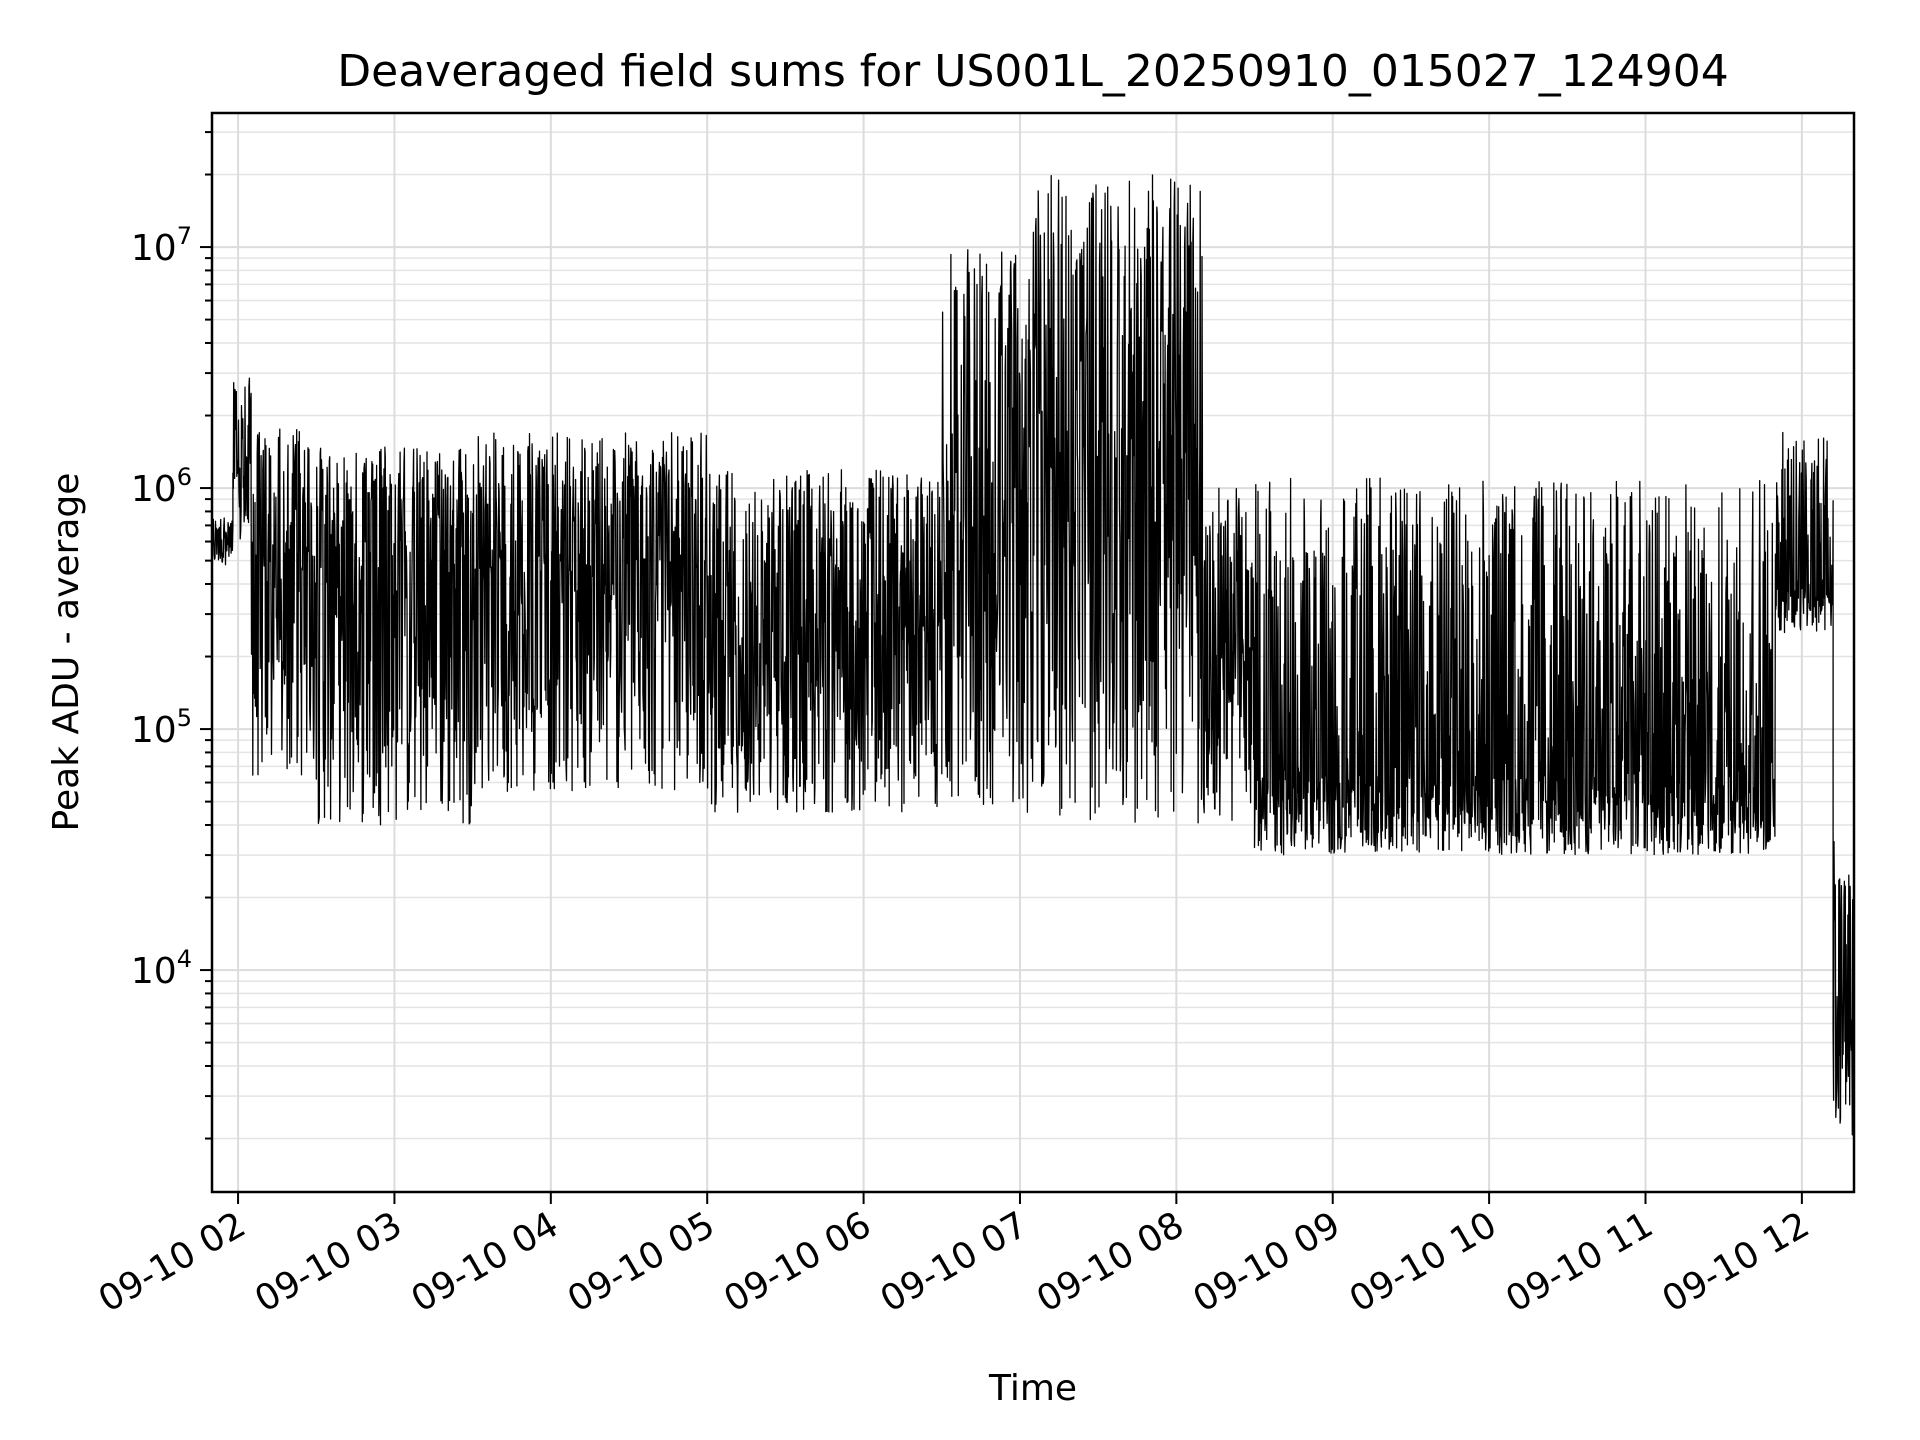 This screenshot has height=1440, width=1920. Describe the element at coordinates (66, 652) in the screenshot. I see `y-axis-label: Peak ADU - average` at that location.